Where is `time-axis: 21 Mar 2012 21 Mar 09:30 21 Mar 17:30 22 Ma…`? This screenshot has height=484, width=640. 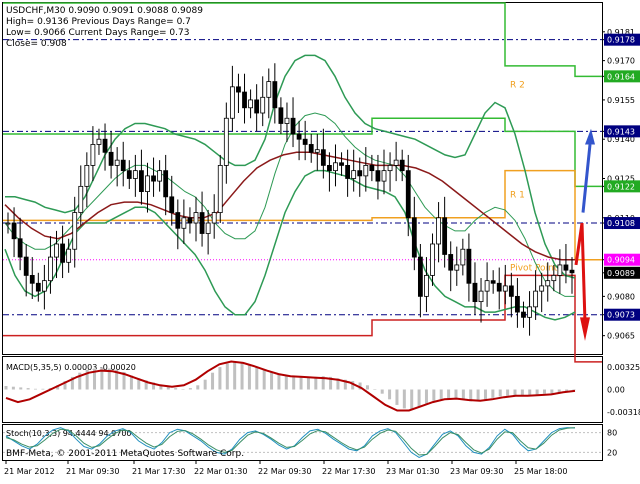
time-axis: 21 Mar 2012 21 Mar 09:30 21 Mar 17:30 22 Ma… is located at coordinates (285, 468).